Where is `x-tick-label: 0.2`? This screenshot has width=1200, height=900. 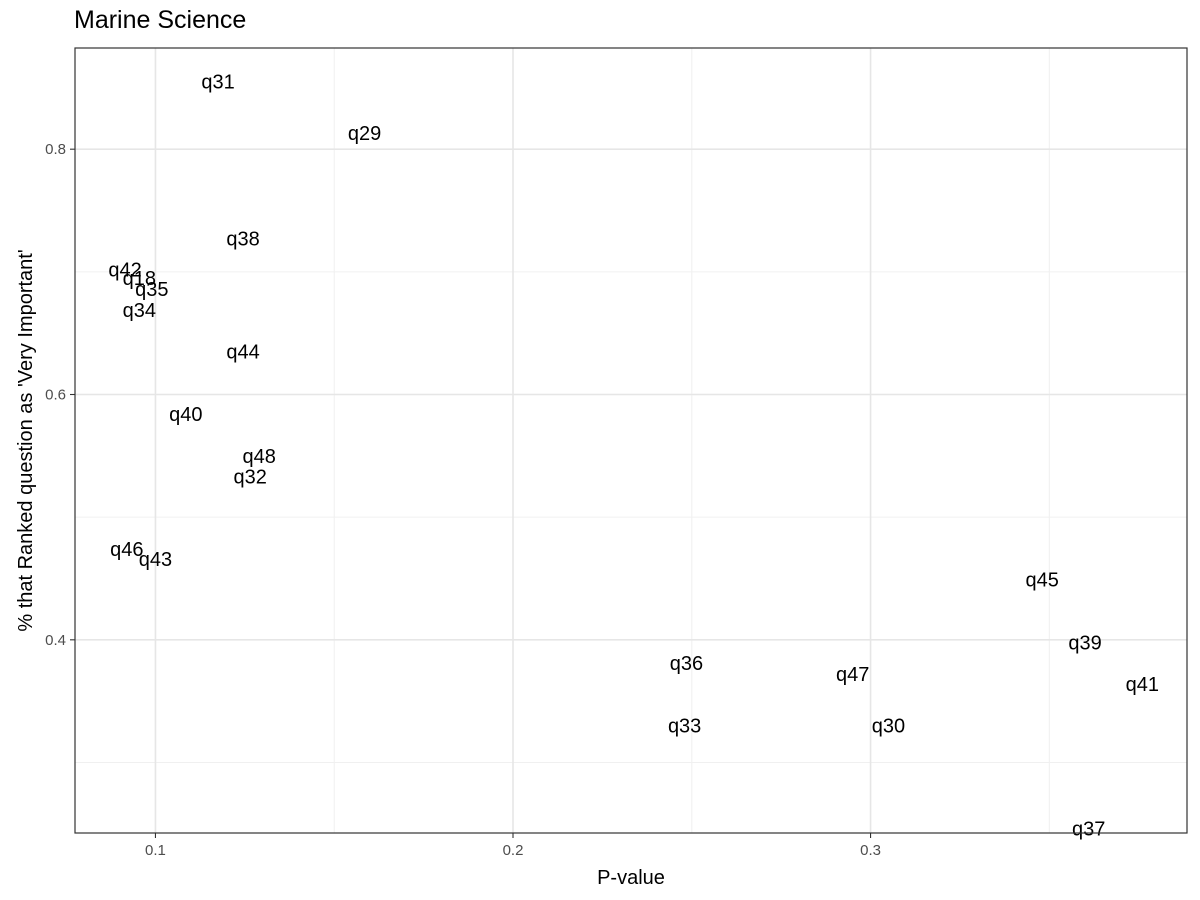 x-tick-label: 0.2 is located at coordinates (513, 850).